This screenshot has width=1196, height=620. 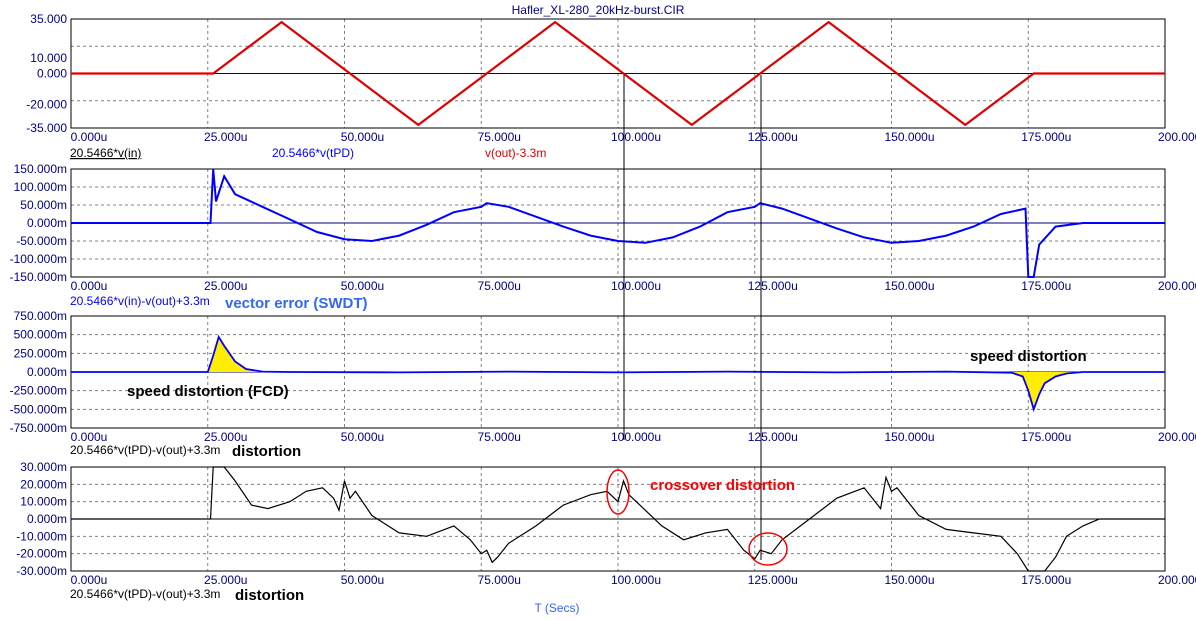 What do you see at coordinates (46, 105) in the screenshot?
I see `y-tick-label: -20.000` at bounding box center [46, 105].